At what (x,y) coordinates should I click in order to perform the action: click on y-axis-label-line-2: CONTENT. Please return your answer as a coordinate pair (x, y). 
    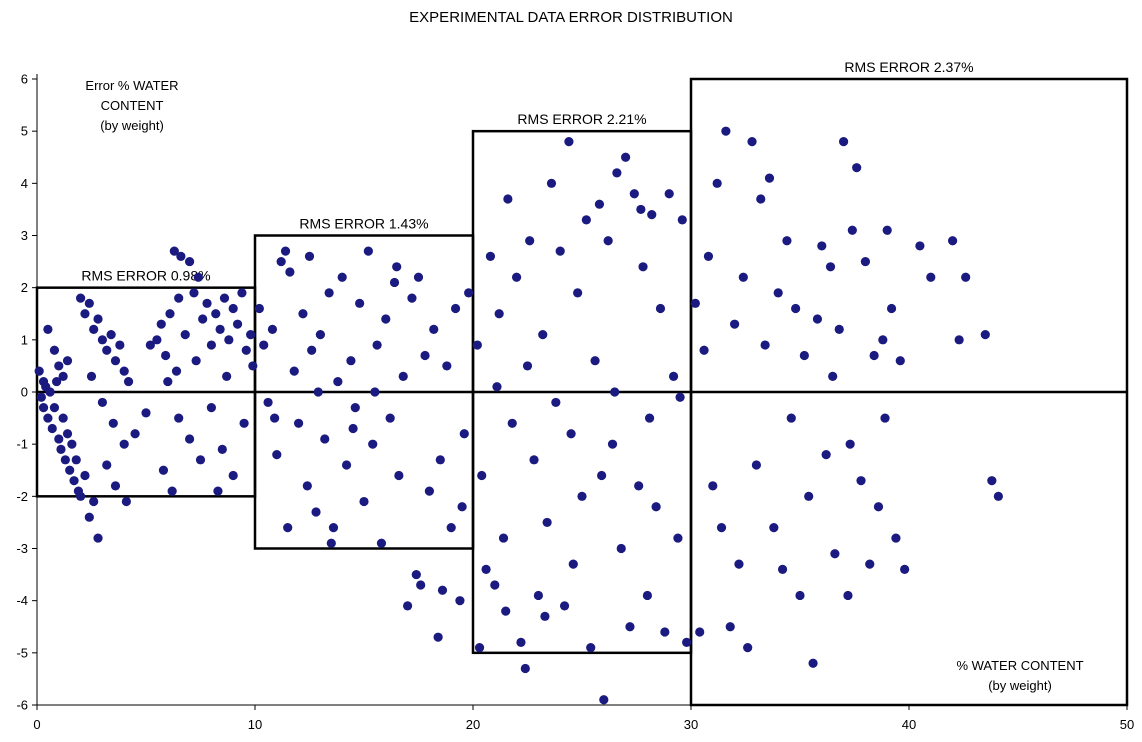
    Looking at the image, I should click on (132, 105).